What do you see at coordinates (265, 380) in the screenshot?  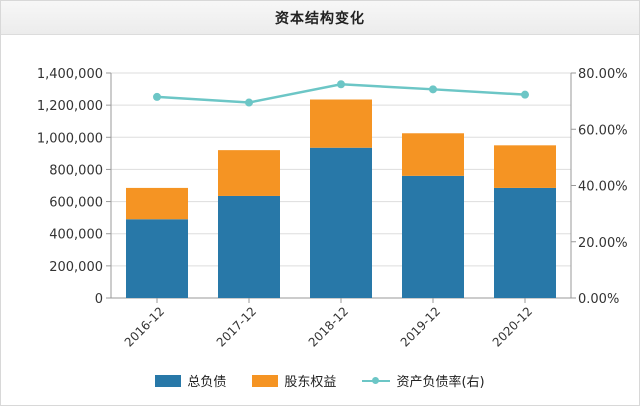 I see `legend-swatch-equity` at bounding box center [265, 380].